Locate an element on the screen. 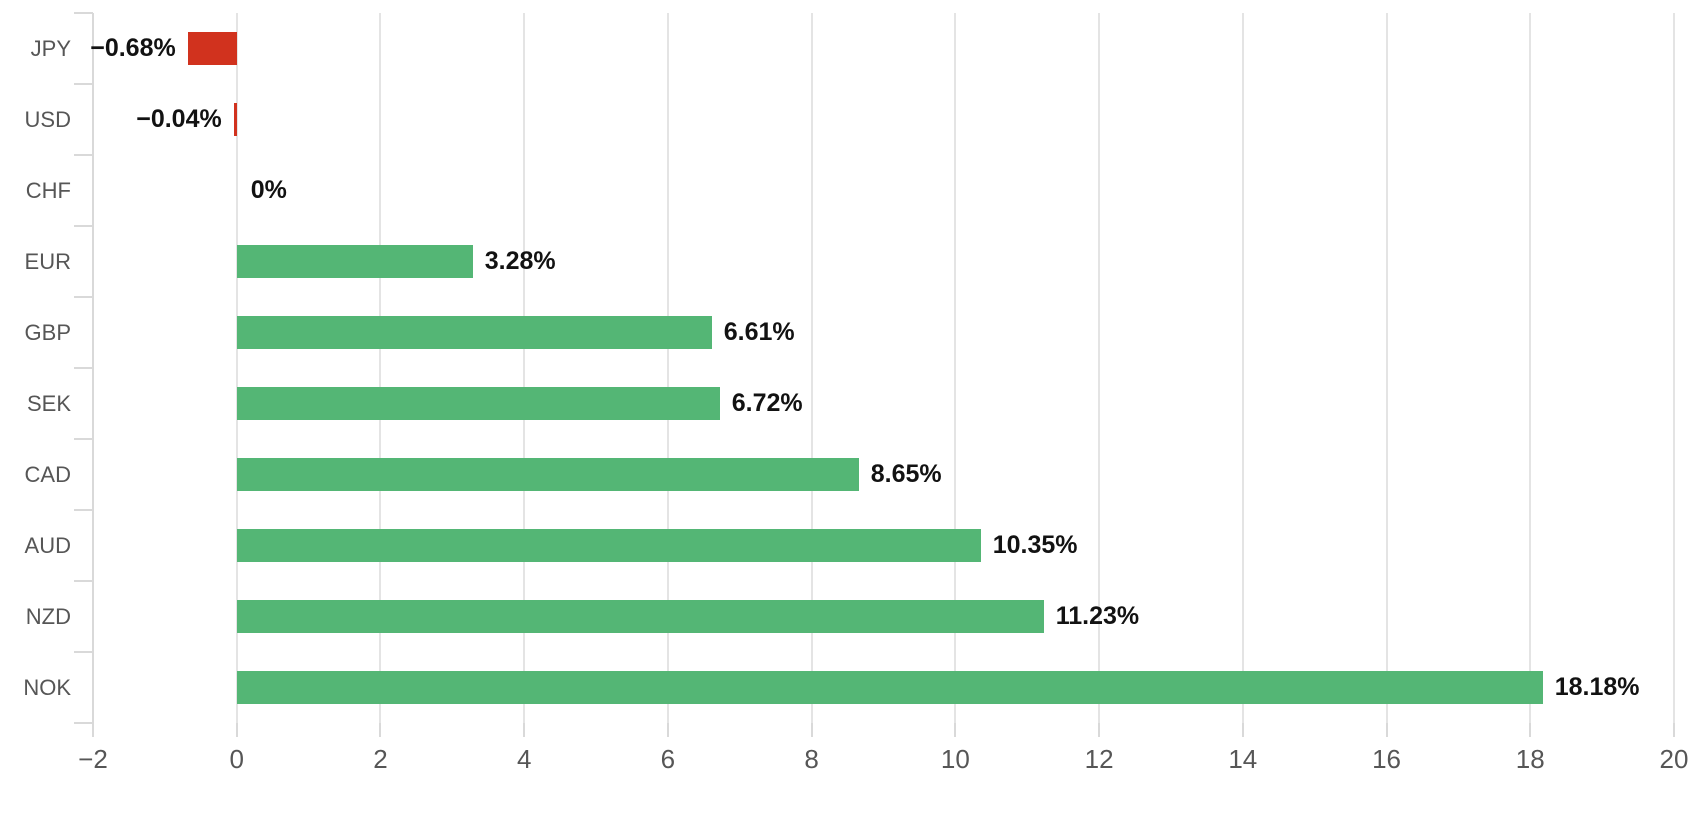  x-axis-tick--2 is located at coordinates (93, 730).